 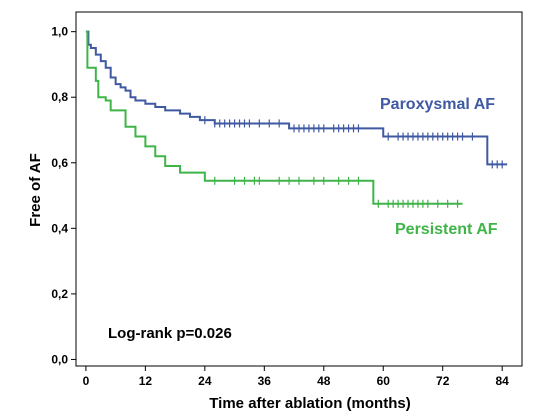 What do you see at coordinates (324, 381) in the screenshot?
I see `x-tick-label: 48` at bounding box center [324, 381].